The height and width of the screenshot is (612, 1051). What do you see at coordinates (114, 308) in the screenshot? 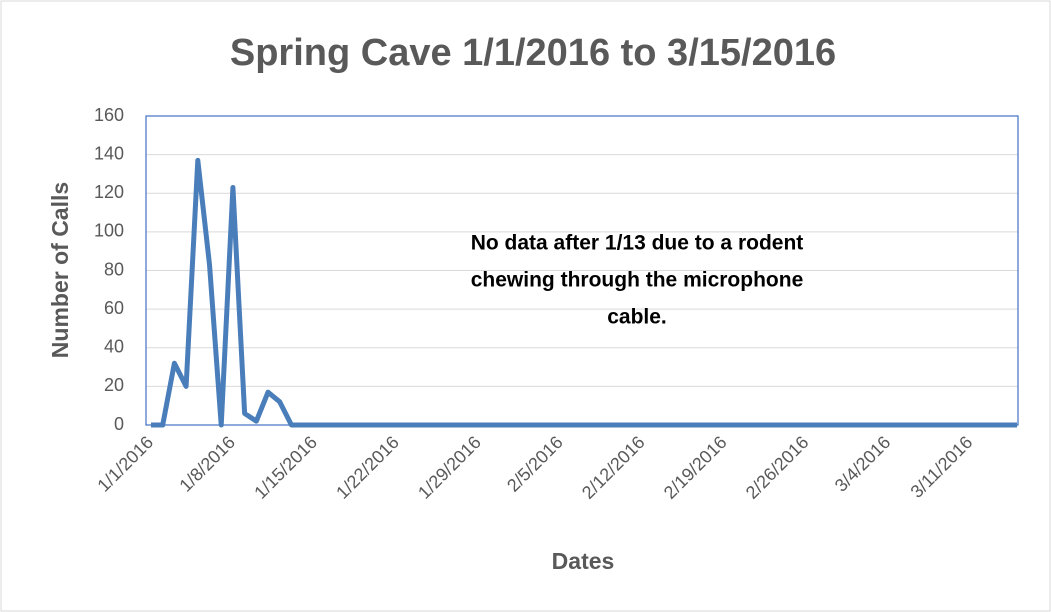
I see `y-tick-label: 60` at bounding box center [114, 308].